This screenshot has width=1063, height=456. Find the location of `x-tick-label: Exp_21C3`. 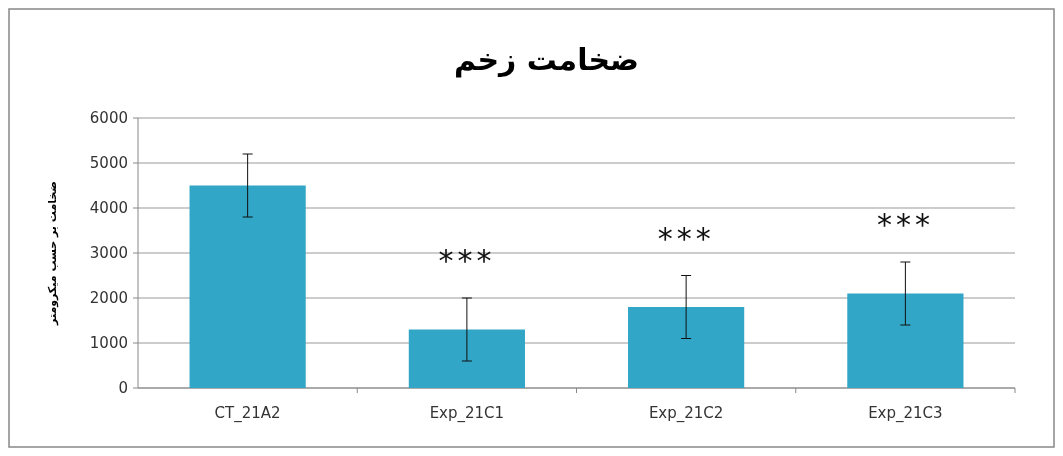

x-tick-label: Exp_21C3 is located at coordinates (905, 413).